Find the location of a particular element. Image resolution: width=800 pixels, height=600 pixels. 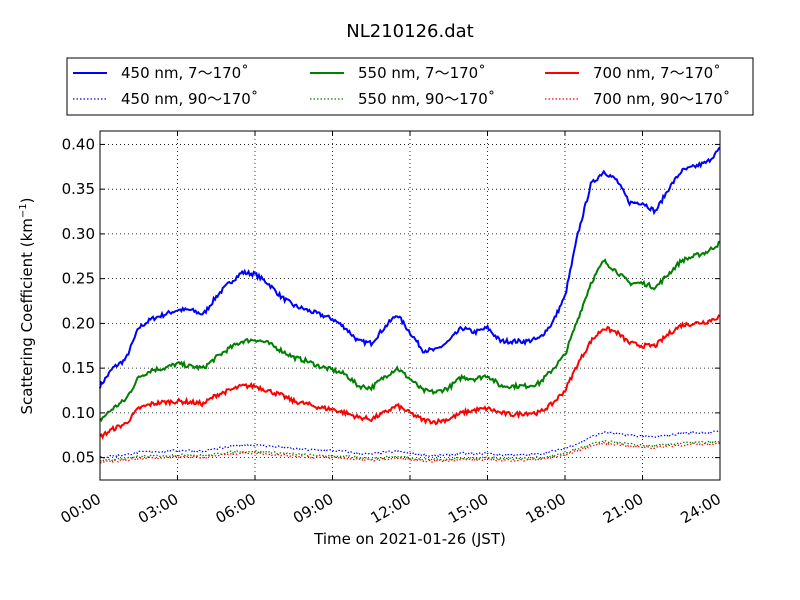

x-tick-label: 12:00 is located at coordinates (391, 508).